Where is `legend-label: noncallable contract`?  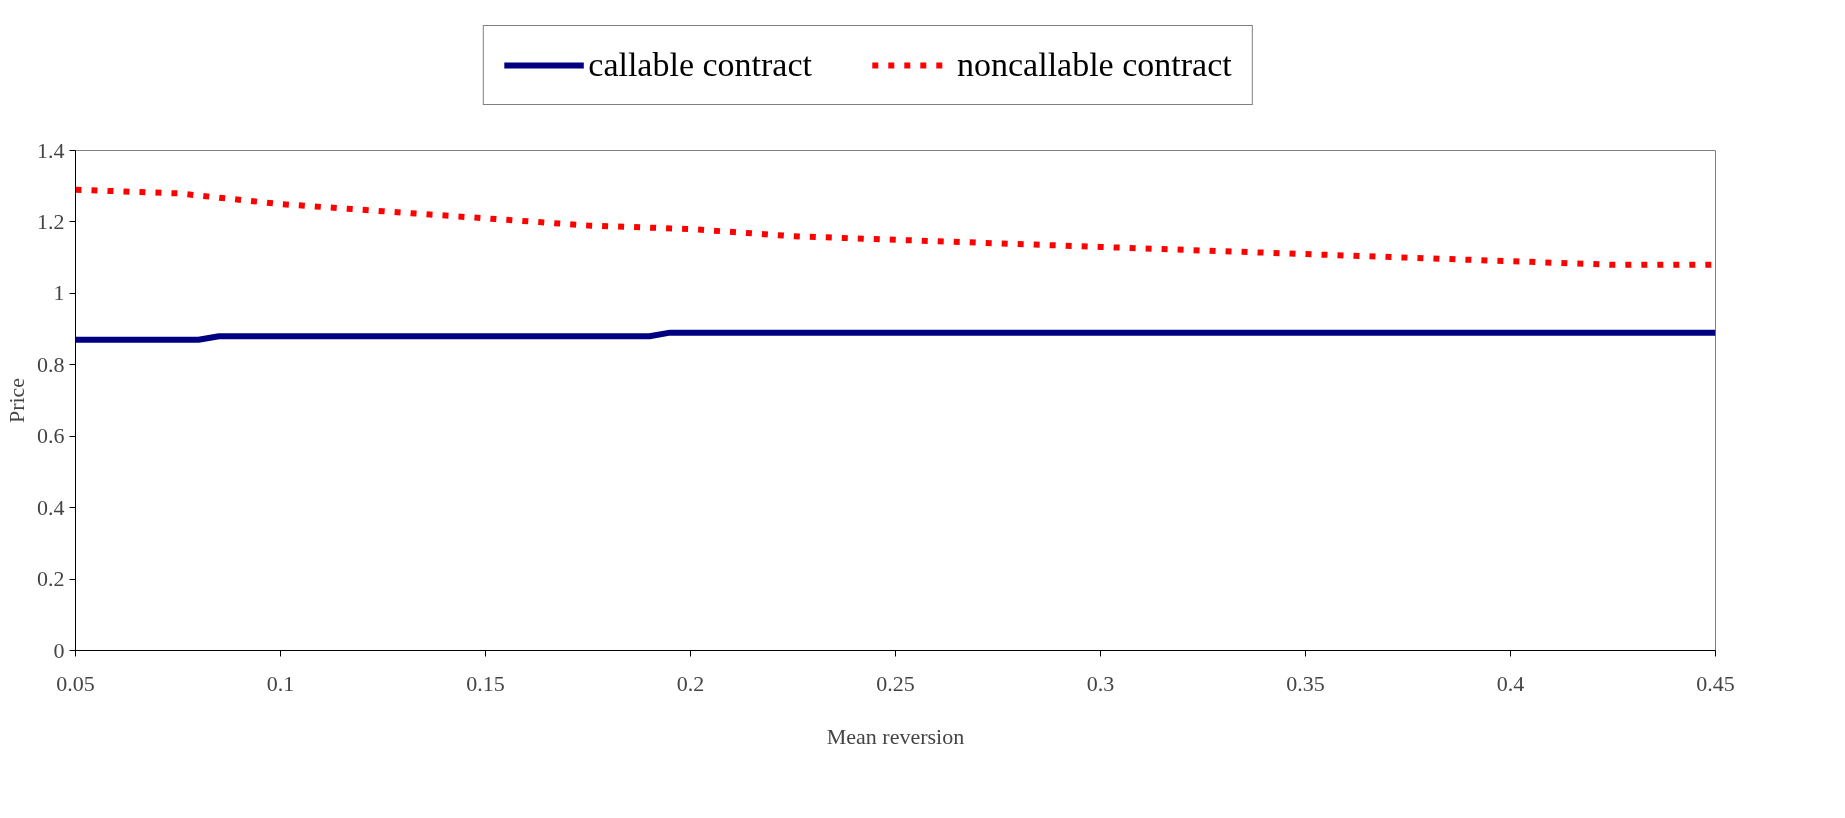
legend-label: noncallable contract is located at coordinates (1094, 65).